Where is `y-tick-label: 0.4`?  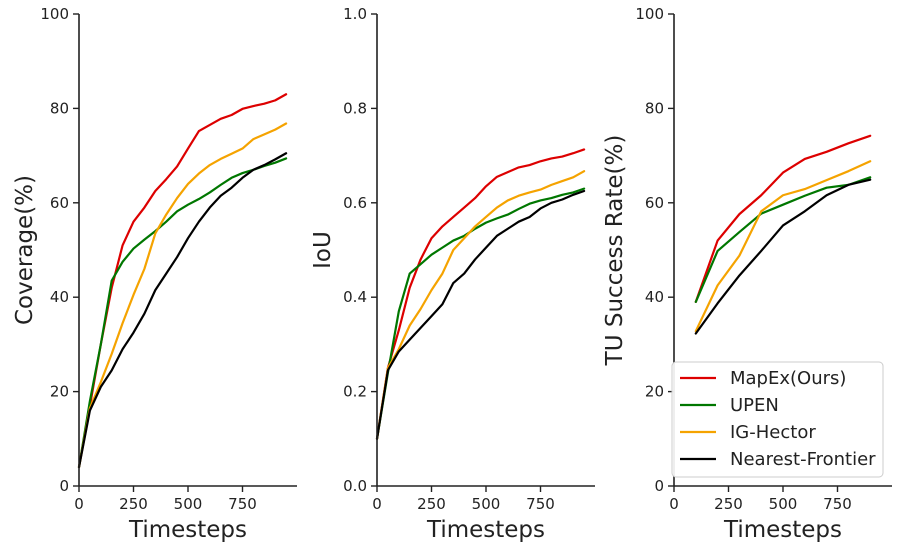 y-tick-label: 0.4 is located at coordinates (355, 297).